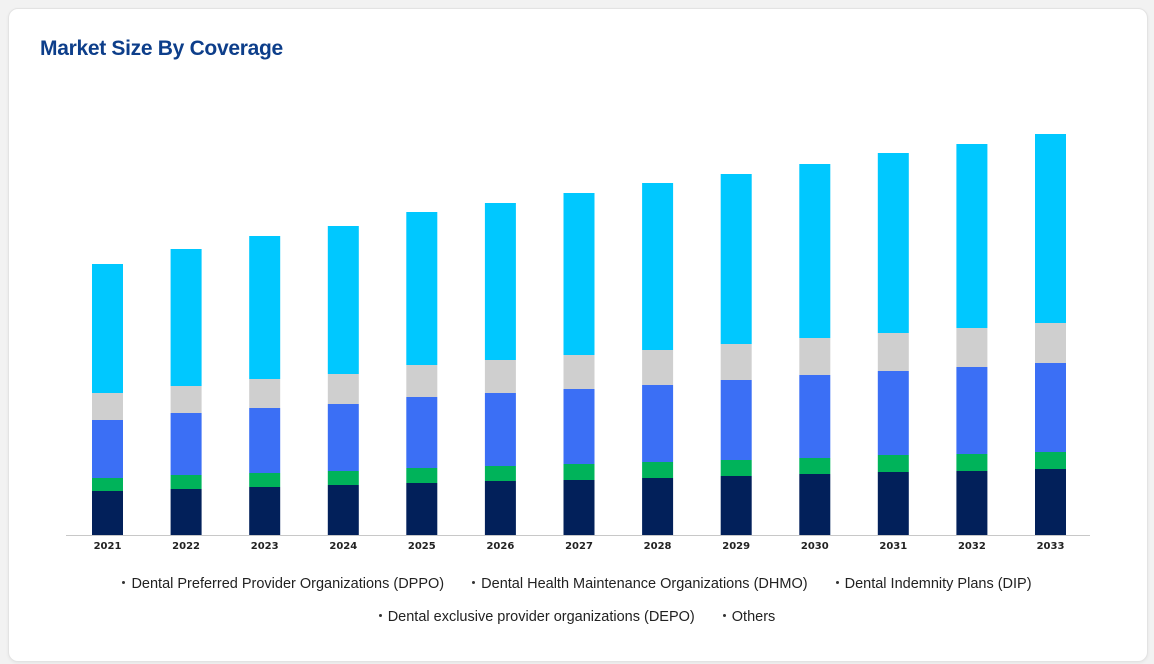  I want to click on legend-label: Others, so click(753, 617).